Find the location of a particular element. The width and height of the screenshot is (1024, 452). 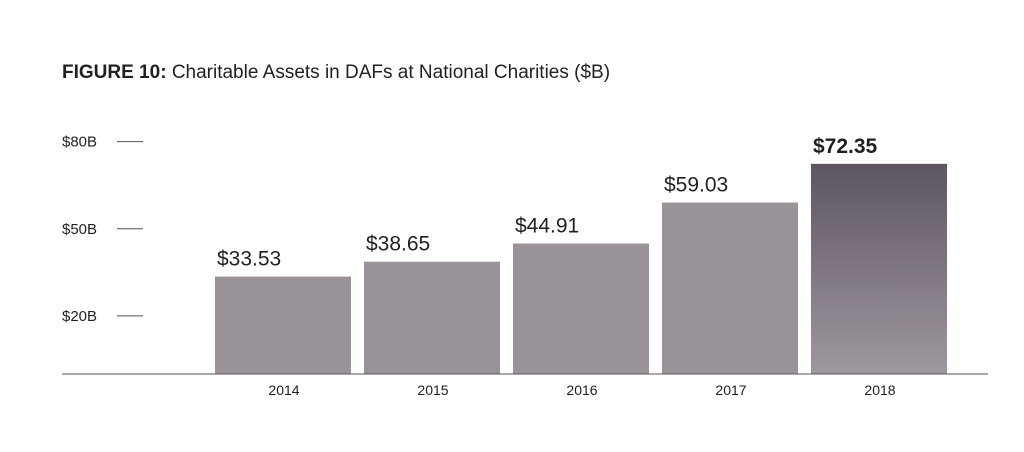

bar-2015 is located at coordinates (432, 317).